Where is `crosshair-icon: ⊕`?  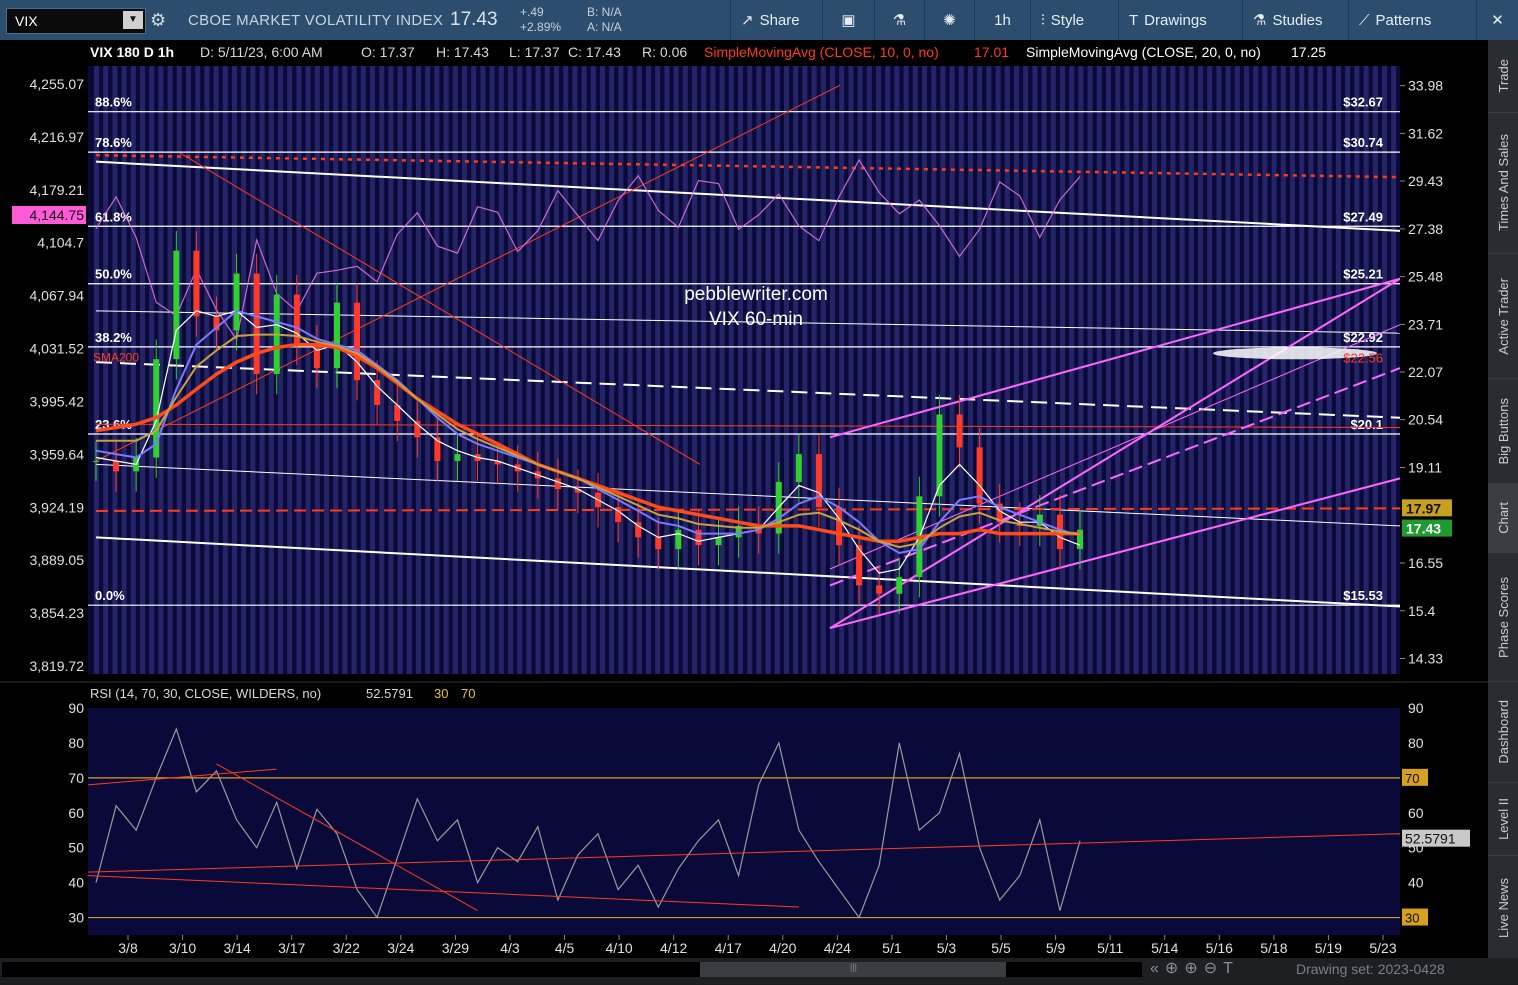
crosshair-icon: ⊕ is located at coordinates (1174, 968).